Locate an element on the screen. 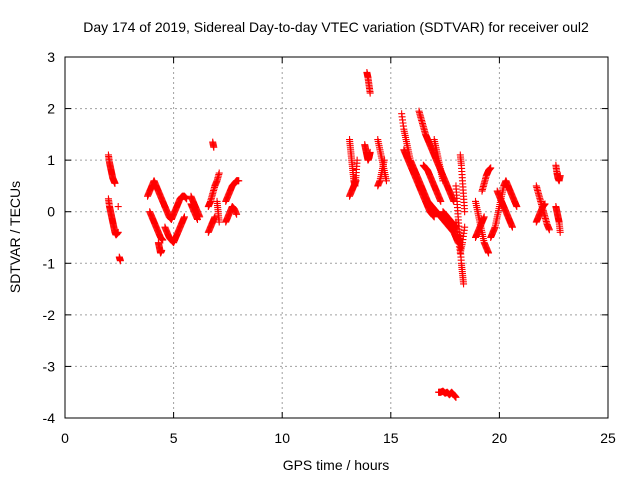 The width and height of the screenshot is (640, 480). y-tick-label: -3 is located at coordinates (49, 366).